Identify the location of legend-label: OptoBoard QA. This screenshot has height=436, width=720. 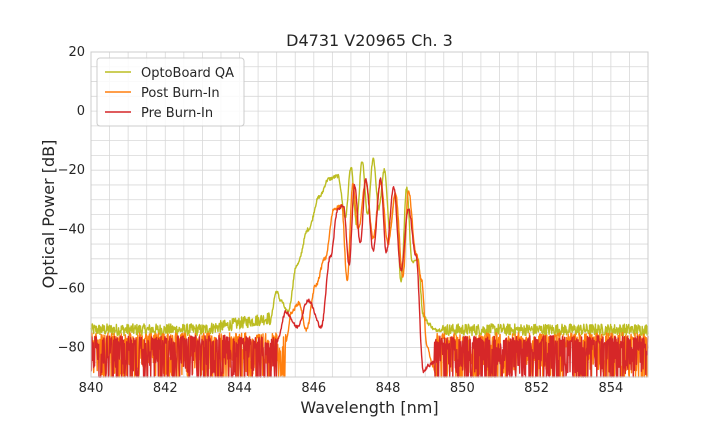
(187, 73).